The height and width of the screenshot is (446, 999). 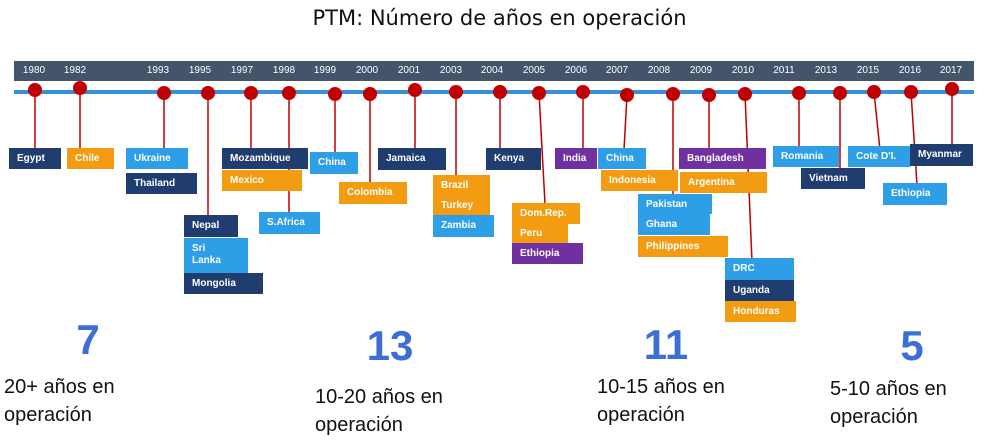 What do you see at coordinates (390, 345) in the screenshot?
I see `group-count: 13` at bounding box center [390, 345].